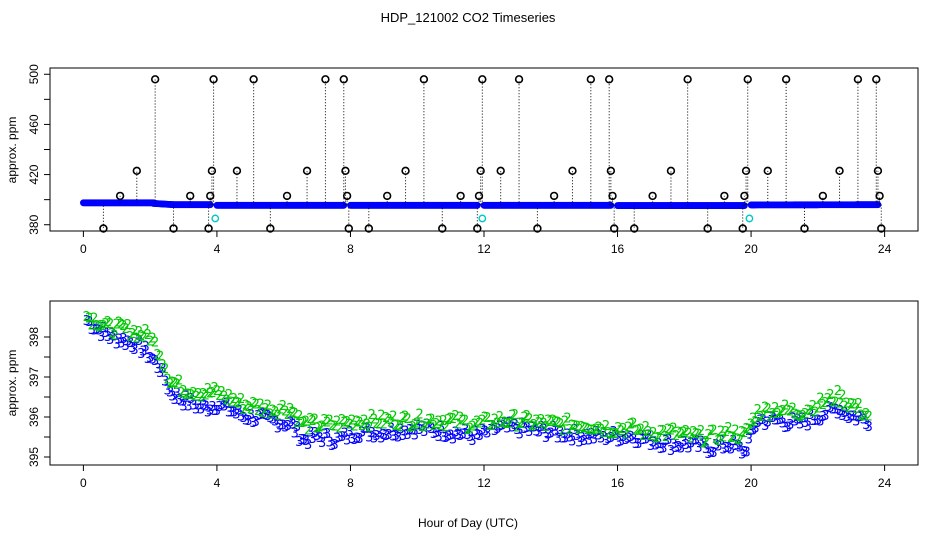 The width and height of the screenshot is (936, 540). Describe the element at coordinates (34, 124) in the screenshot. I see `top-y-tick-label: 460` at that location.